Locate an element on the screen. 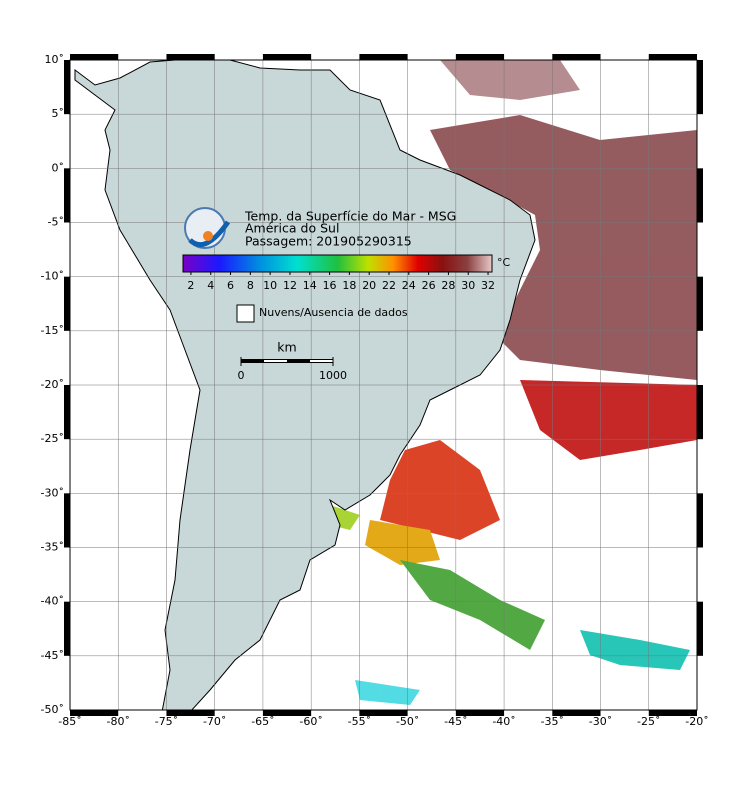  colorbar-tick-label: 2 is located at coordinates (190, 285).